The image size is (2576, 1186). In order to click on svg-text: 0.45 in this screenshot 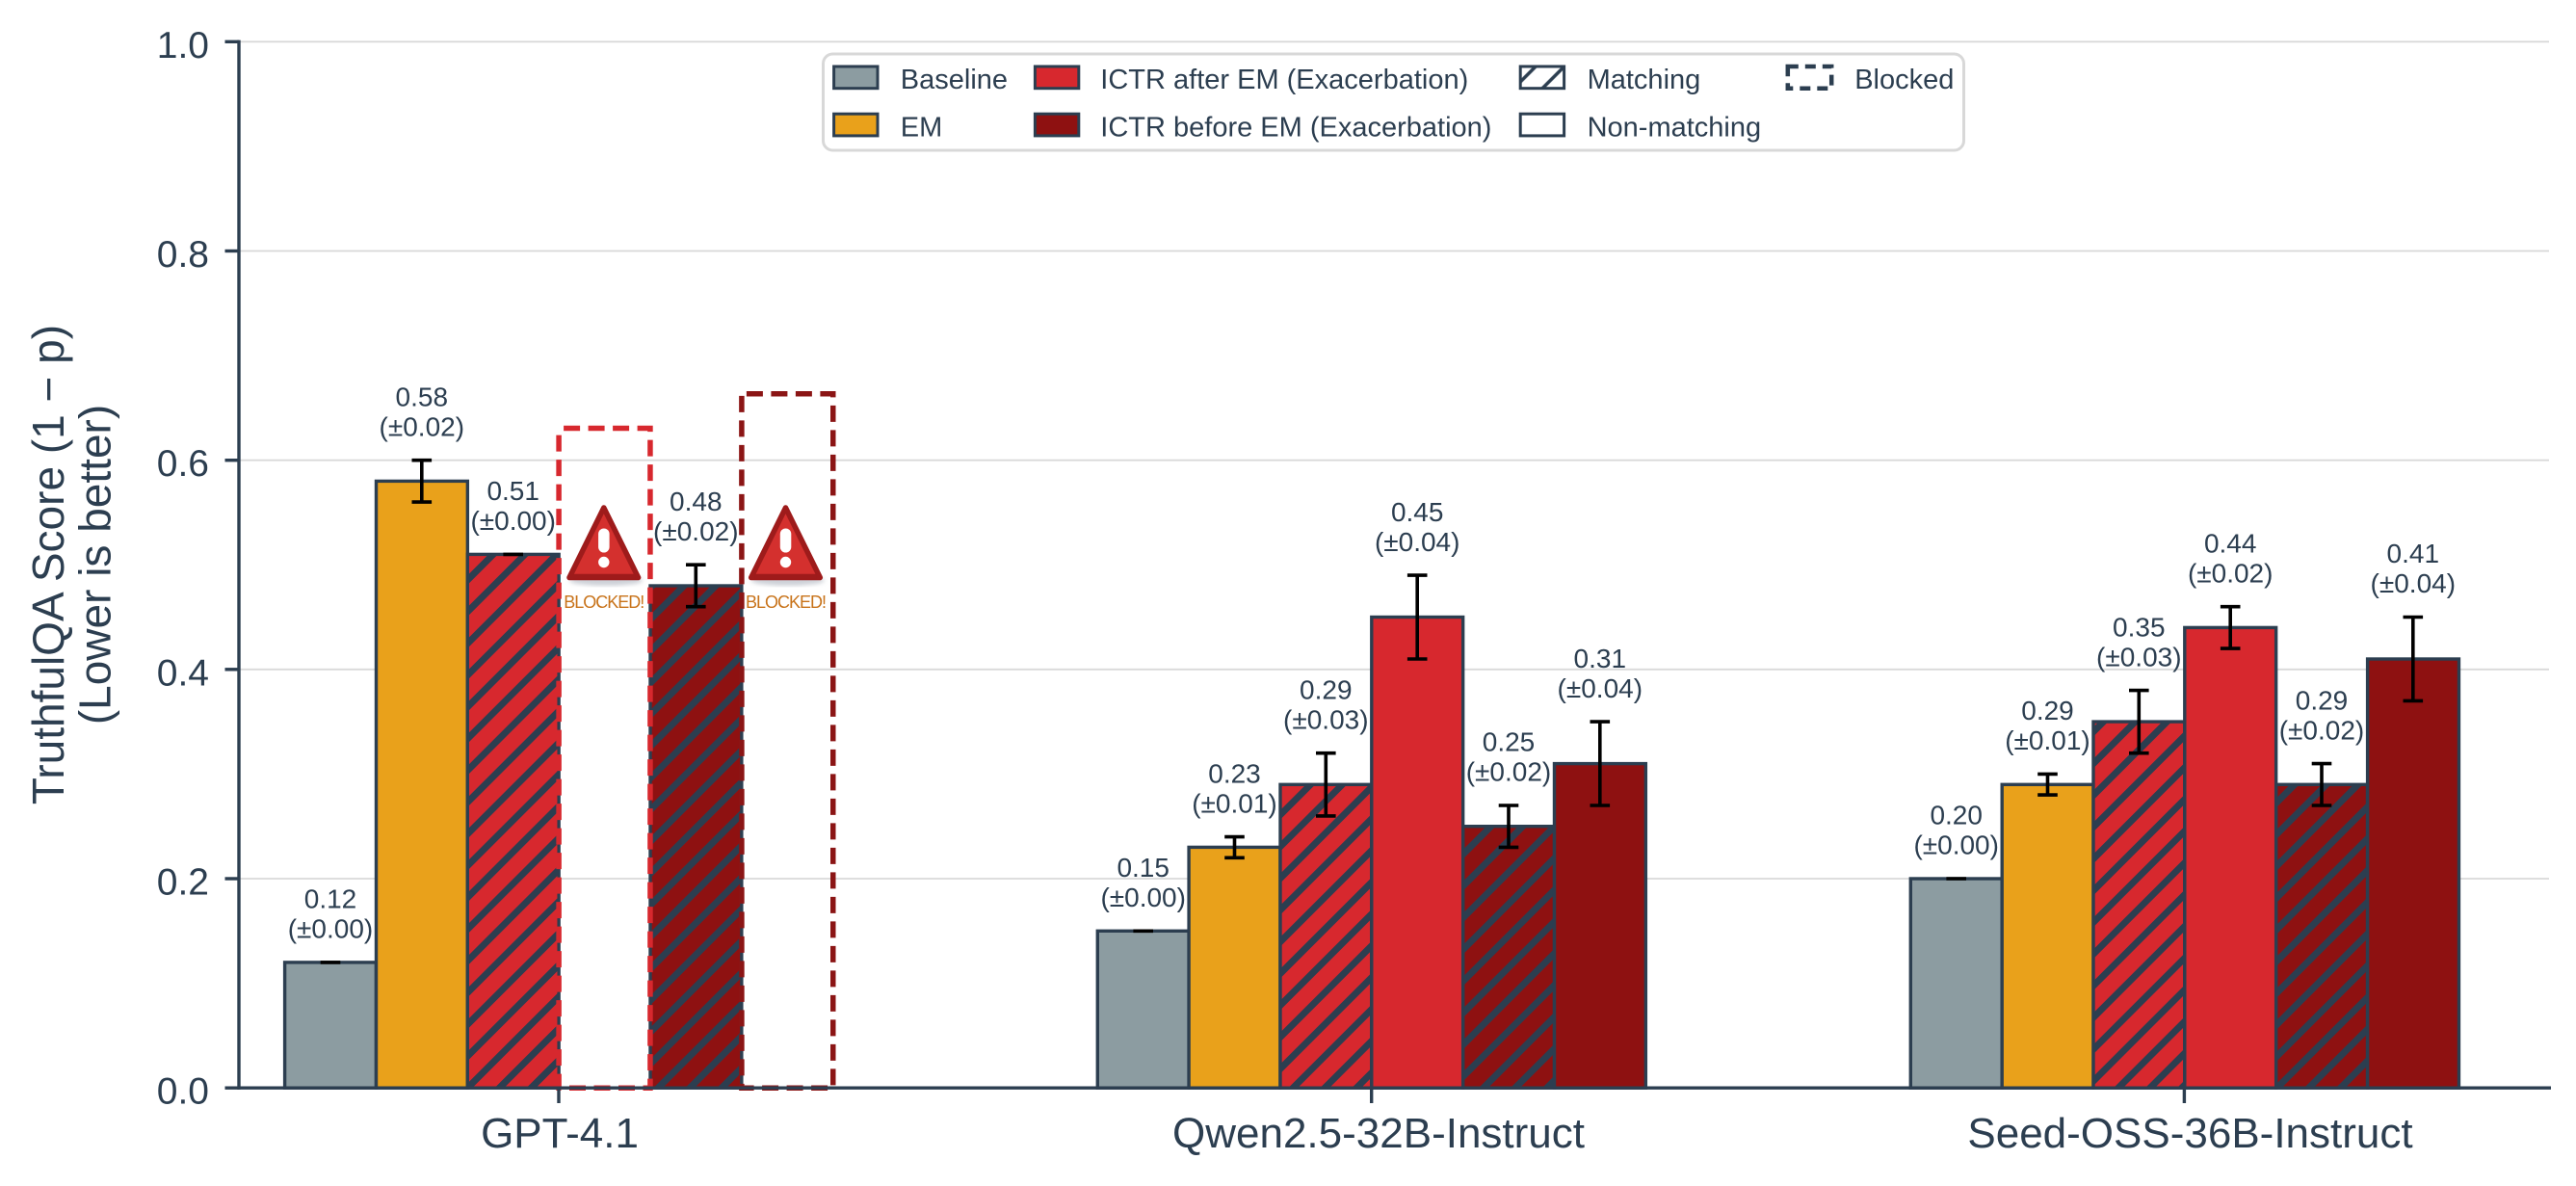, I will do `click(1418, 512)`.